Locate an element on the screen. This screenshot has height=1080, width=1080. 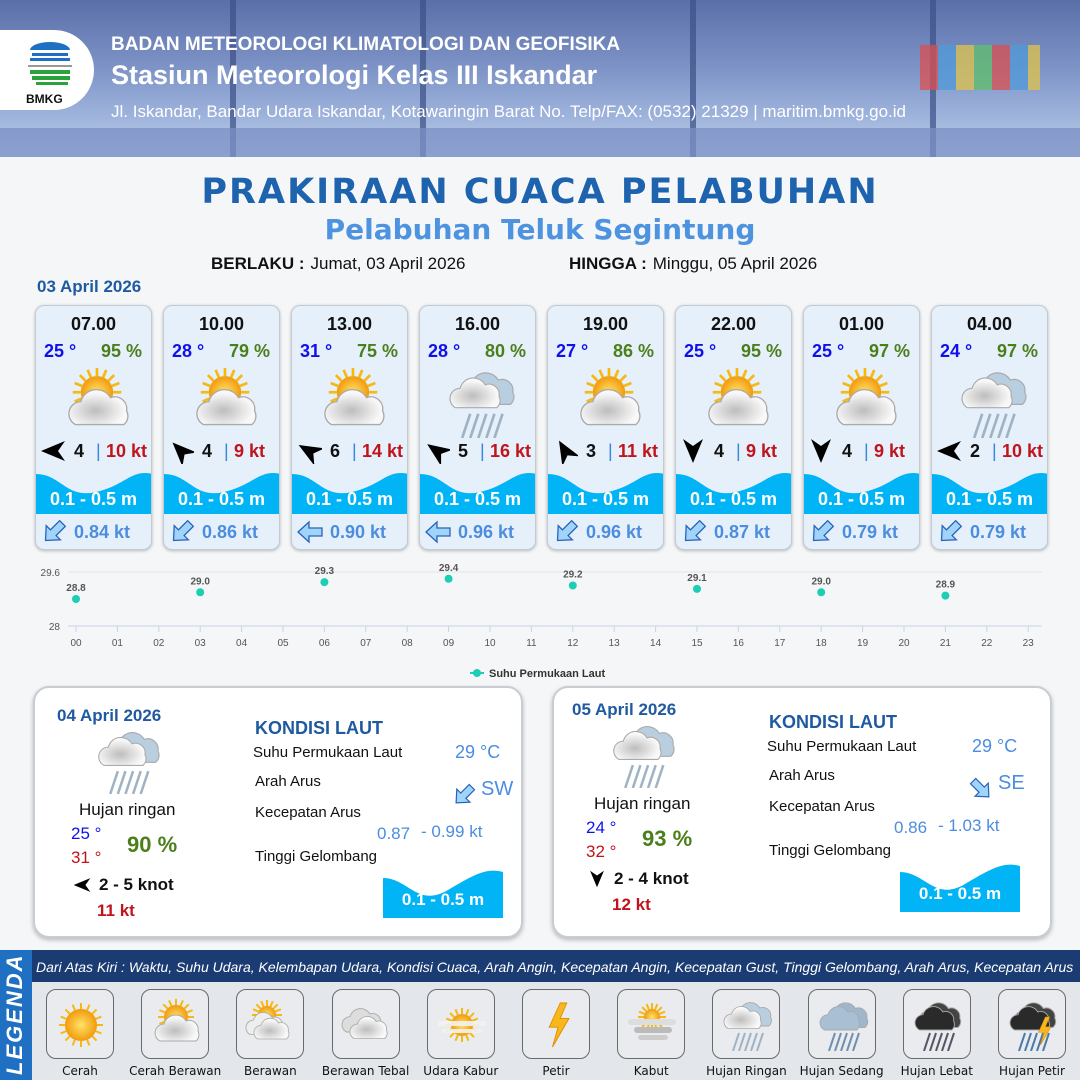
panel-date: 04 April 2026 is located at coordinates (109, 715).